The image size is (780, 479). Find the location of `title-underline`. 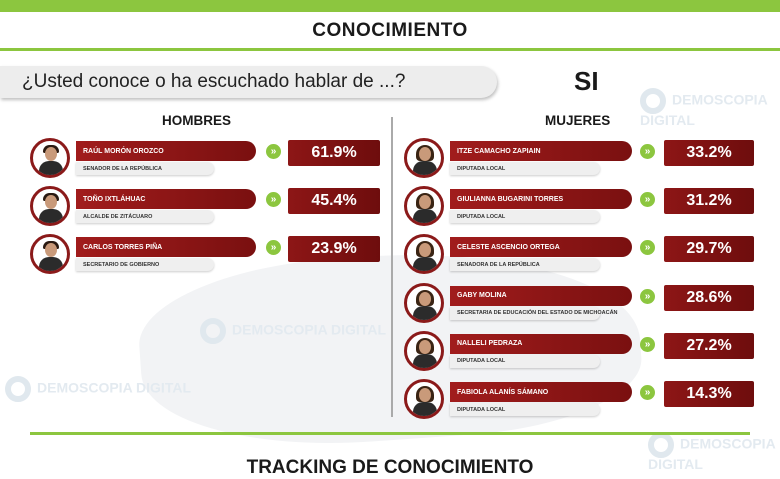

title-underline is located at coordinates (390, 49).